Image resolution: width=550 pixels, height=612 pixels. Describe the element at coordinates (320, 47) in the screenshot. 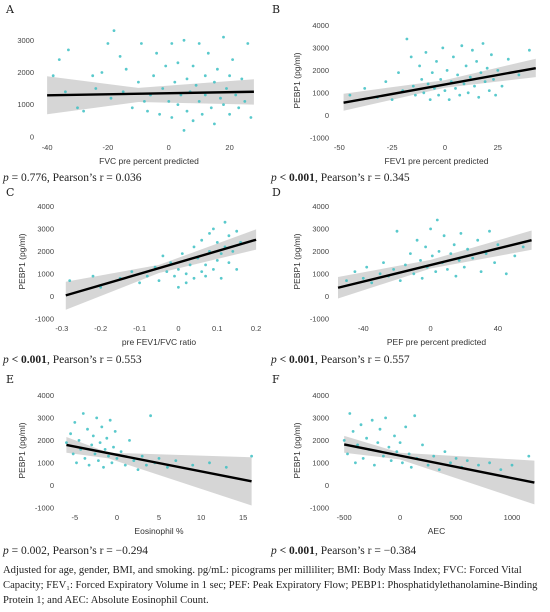

I see `y-tick-label: 3000` at that location.